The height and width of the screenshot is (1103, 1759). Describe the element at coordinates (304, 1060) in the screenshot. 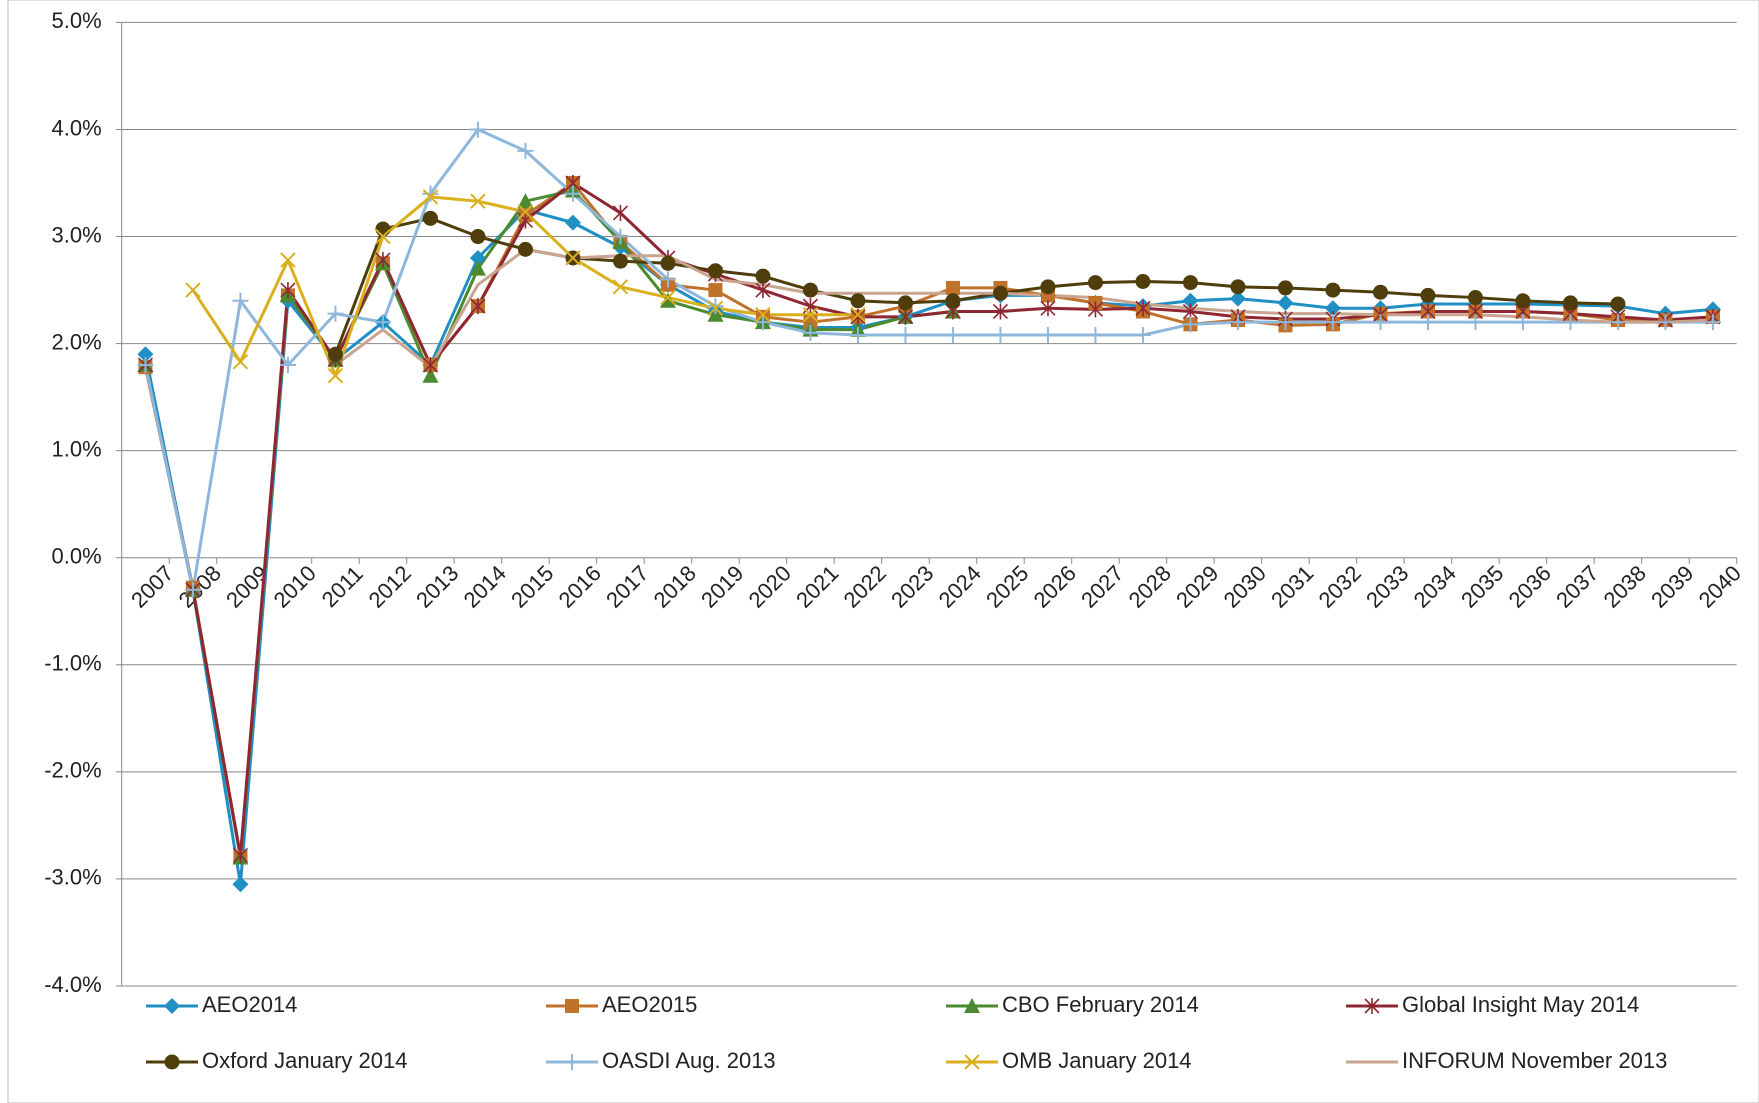

I see `legend-label: Oxford January 2014` at that location.